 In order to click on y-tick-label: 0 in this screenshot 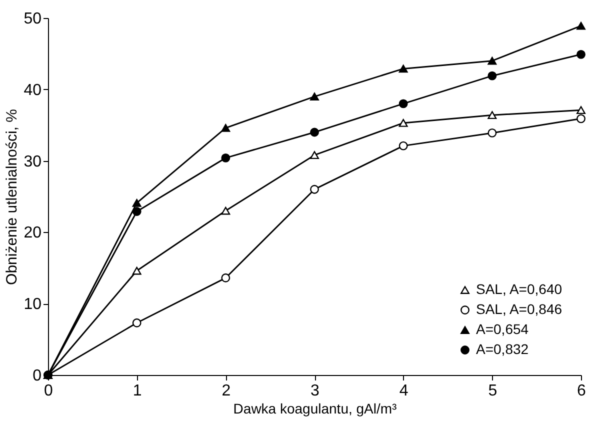, I will do `click(37, 376)`.